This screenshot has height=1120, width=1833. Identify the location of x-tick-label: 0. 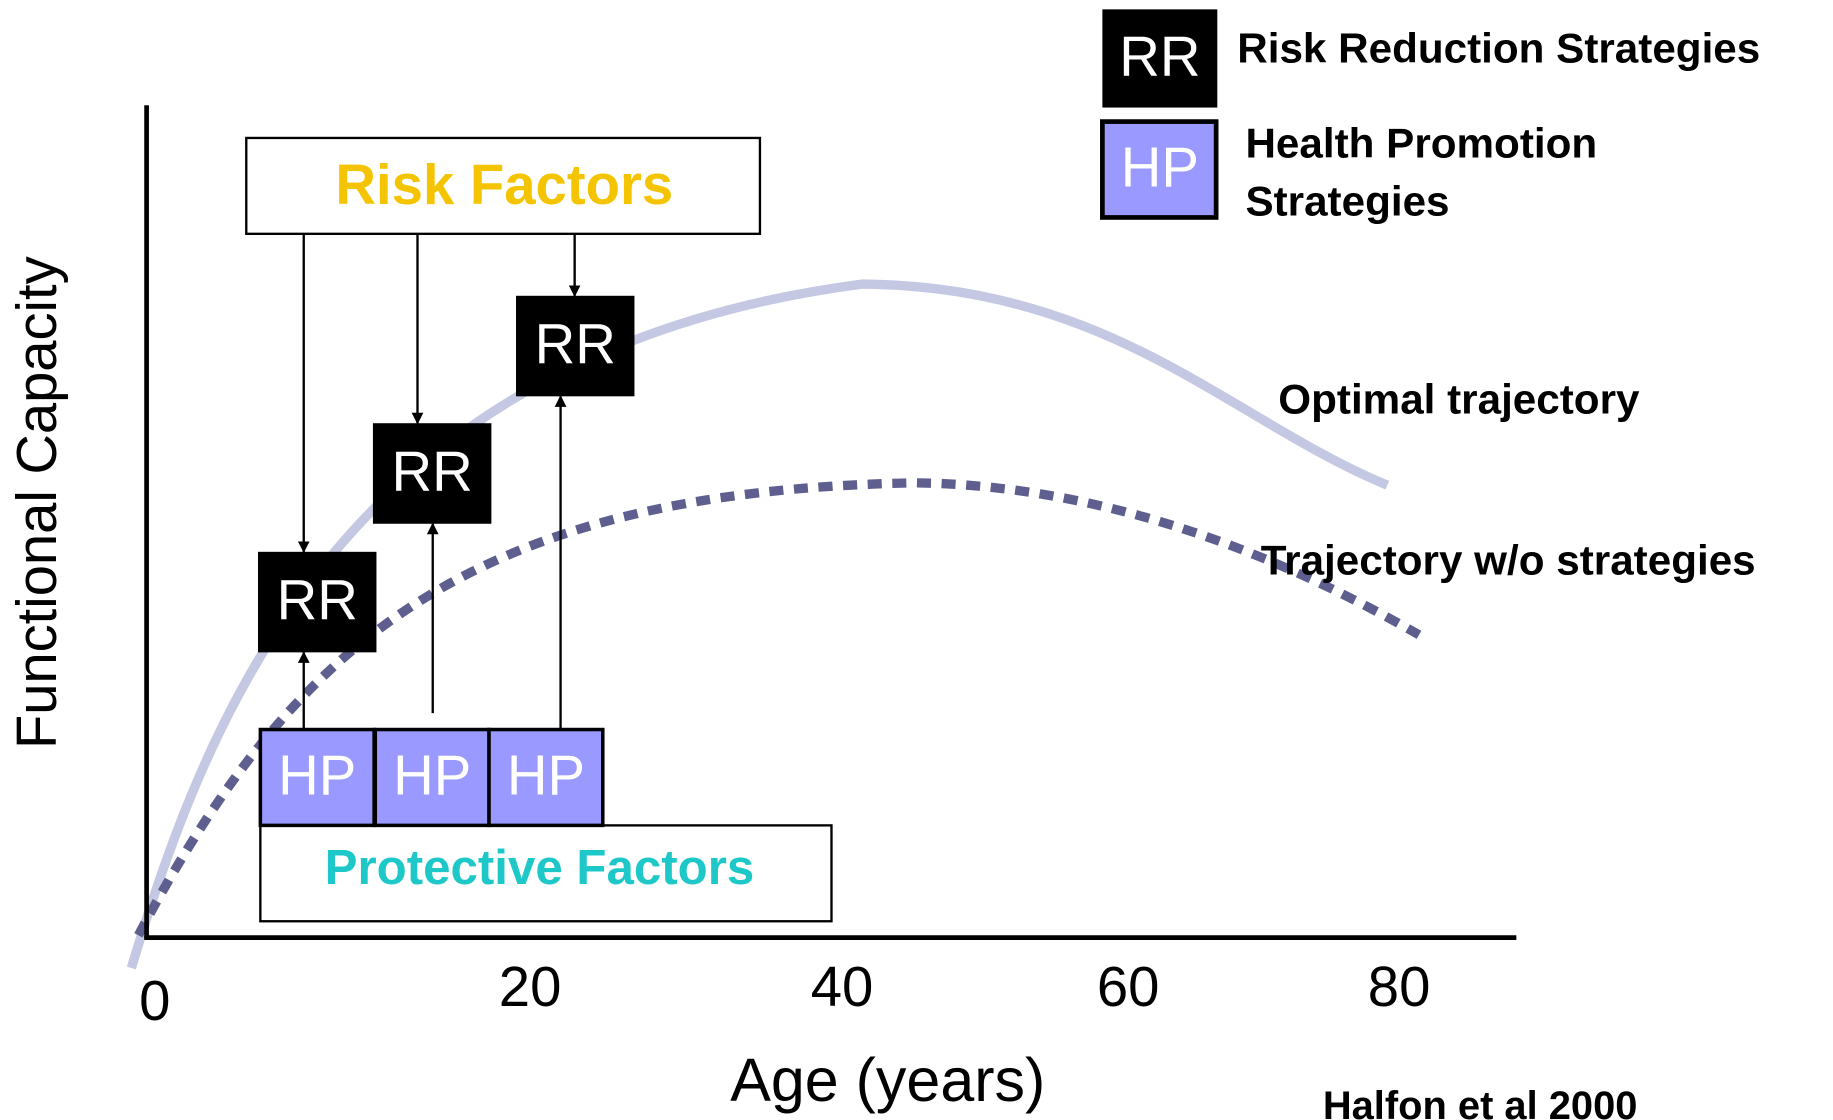
(154, 1000).